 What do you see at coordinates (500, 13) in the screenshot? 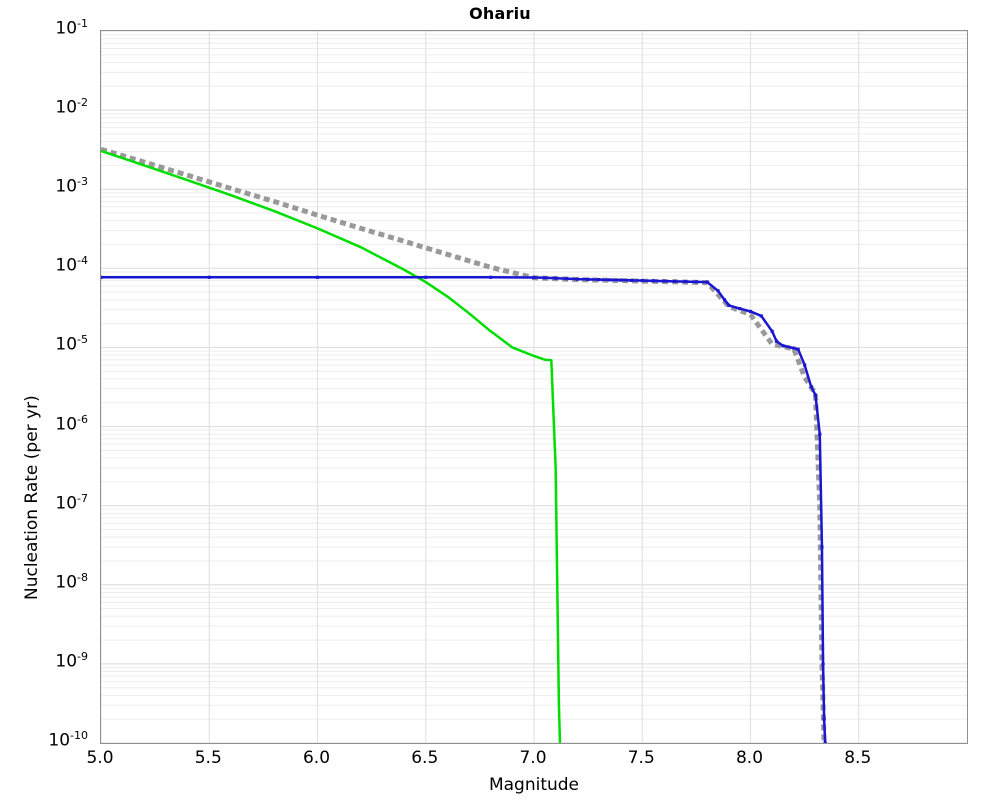
I see `chart-title: Ohariu` at bounding box center [500, 13].